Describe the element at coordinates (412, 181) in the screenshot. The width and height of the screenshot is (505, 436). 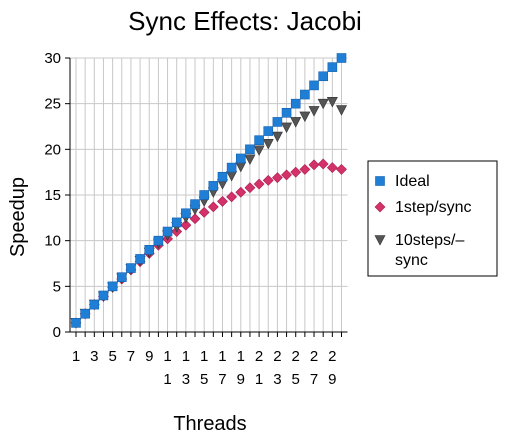
I see `legend-label: Ideal` at that location.